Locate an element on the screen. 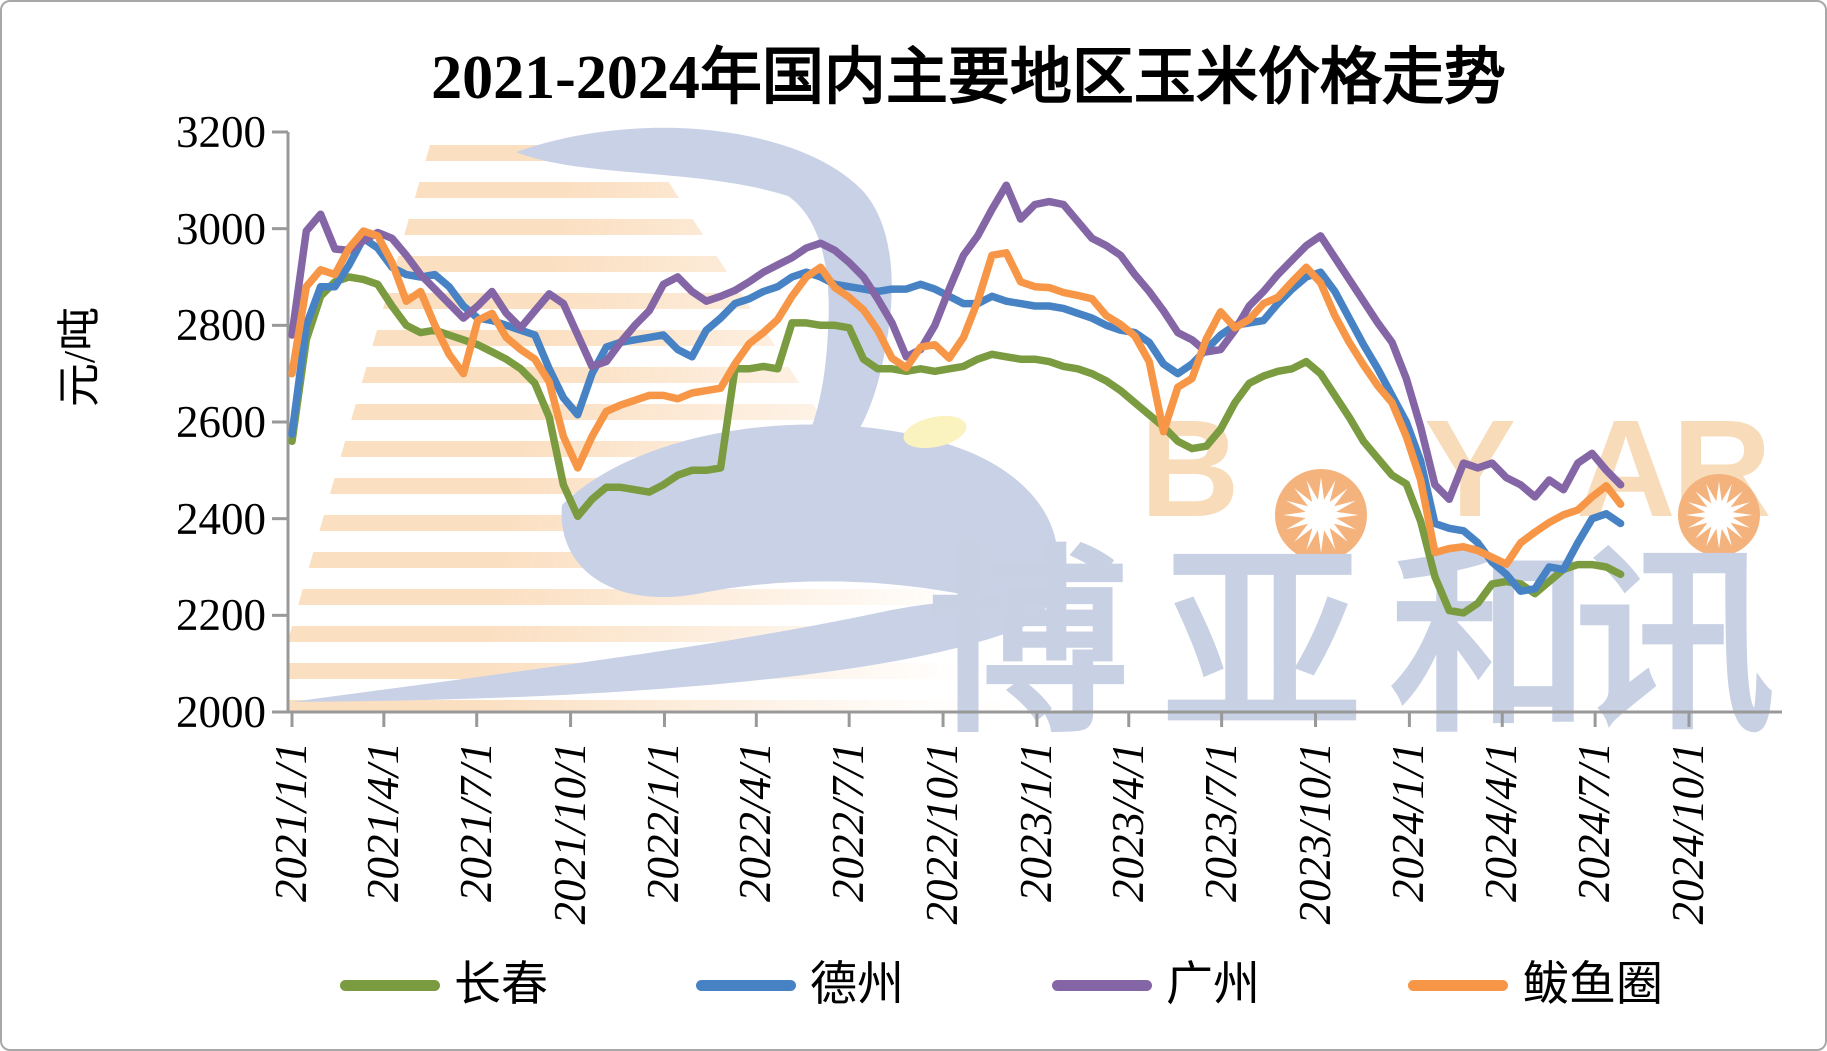  legend-item-长春: 长春 is located at coordinates (444, 985).